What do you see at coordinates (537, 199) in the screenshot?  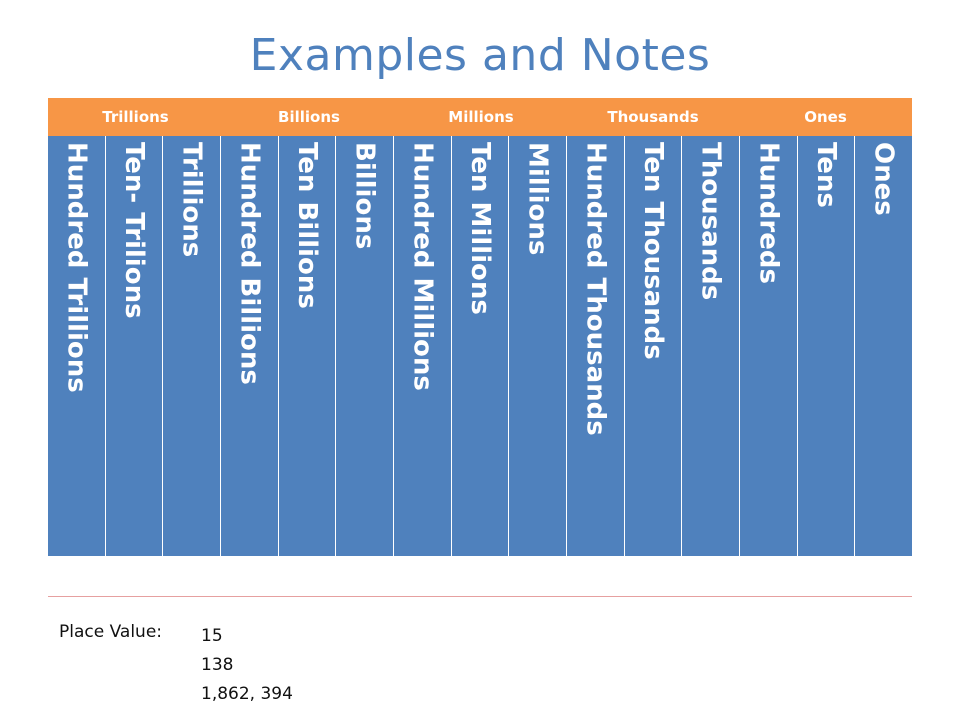 I see `column-label: Millions` at bounding box center [537, 199].